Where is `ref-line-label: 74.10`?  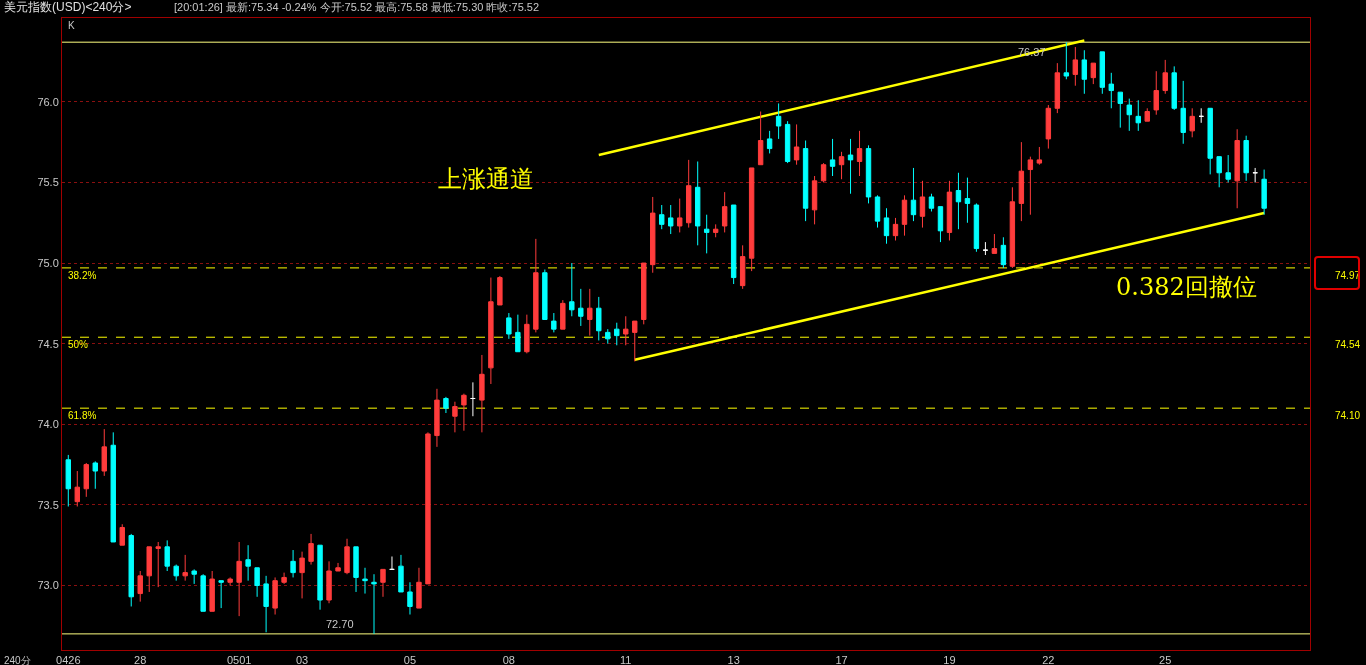 ref-line-label: 74.10 is located at coordinates (1348, 415).